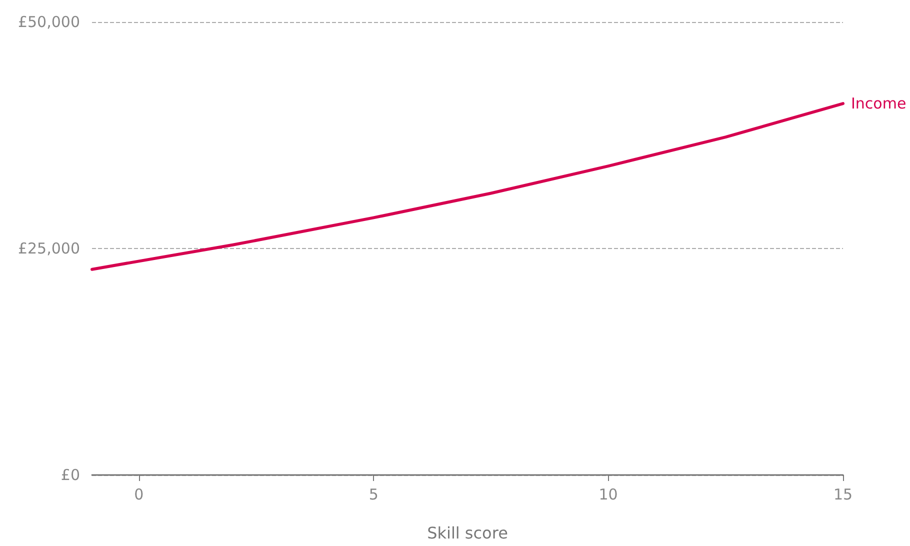  I want to click on x-tick-label: 0, so click(139, 495).